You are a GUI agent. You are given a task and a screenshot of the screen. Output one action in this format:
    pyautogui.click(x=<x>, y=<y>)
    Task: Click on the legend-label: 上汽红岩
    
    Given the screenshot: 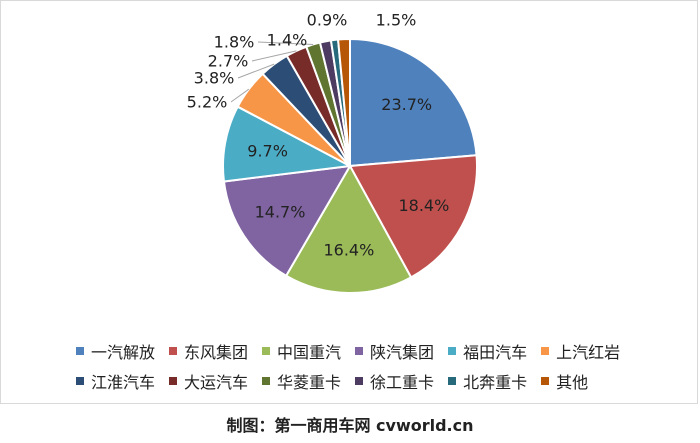 What is the action you would take?
    pyautogui.click(x=588, y=352)
    